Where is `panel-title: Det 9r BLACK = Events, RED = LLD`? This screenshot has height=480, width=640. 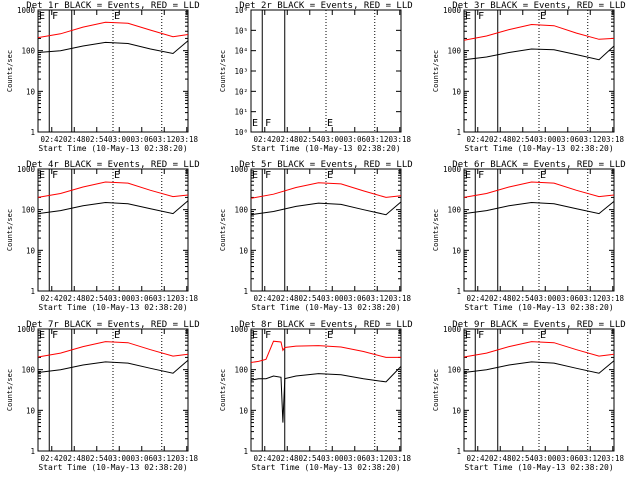
panel-title: Det 9r BLACK = Events, RED = LLD is located at coordinates (538, 325).